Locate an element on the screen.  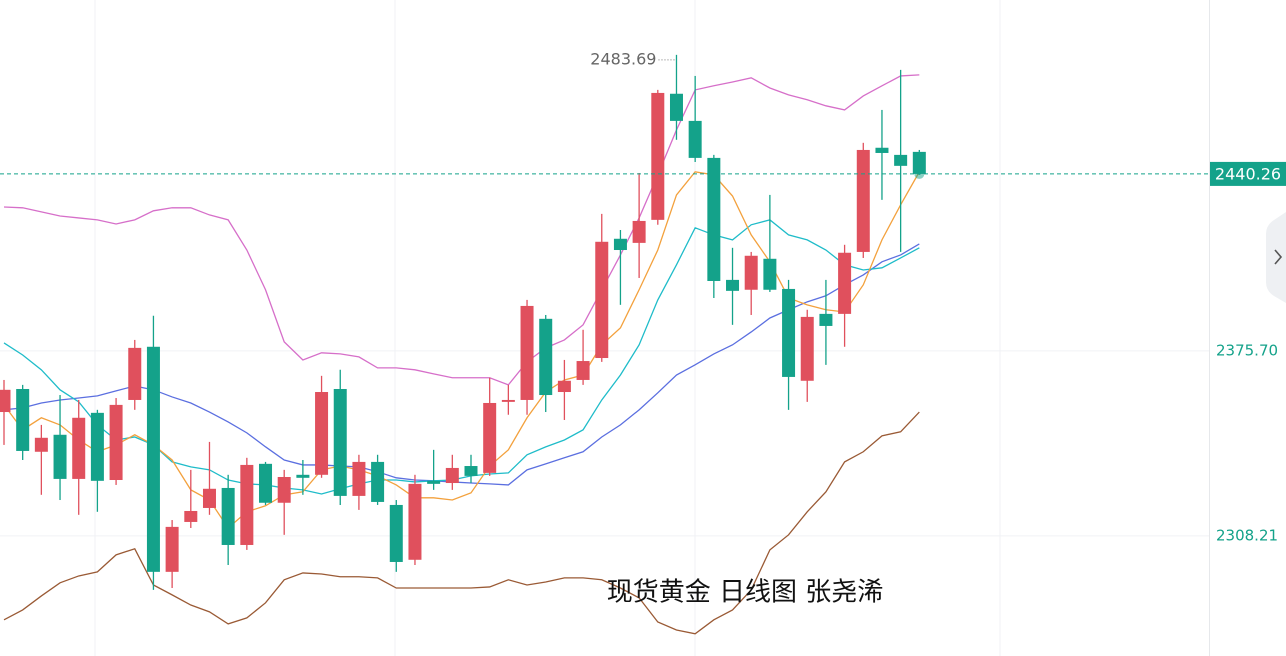
last-price-dot is located at coordinates (919, 173).